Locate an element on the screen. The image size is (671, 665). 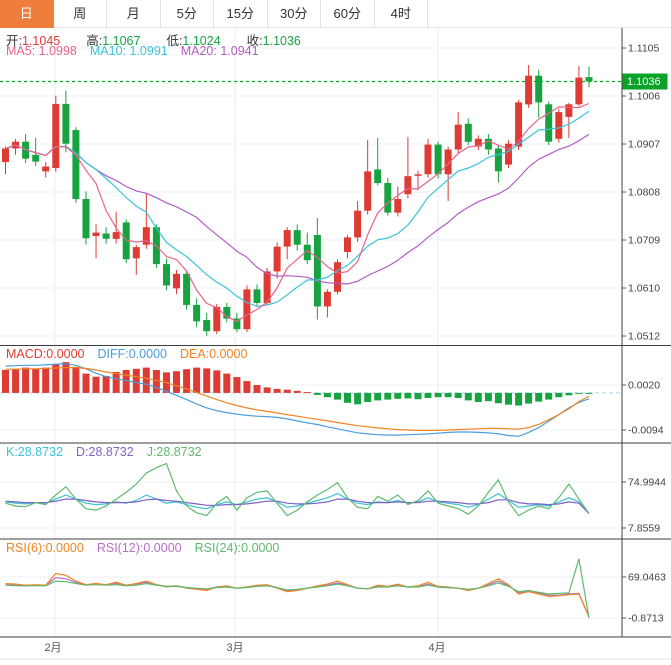
svg-text: 69.0463 is located at coordinates (647, 578).